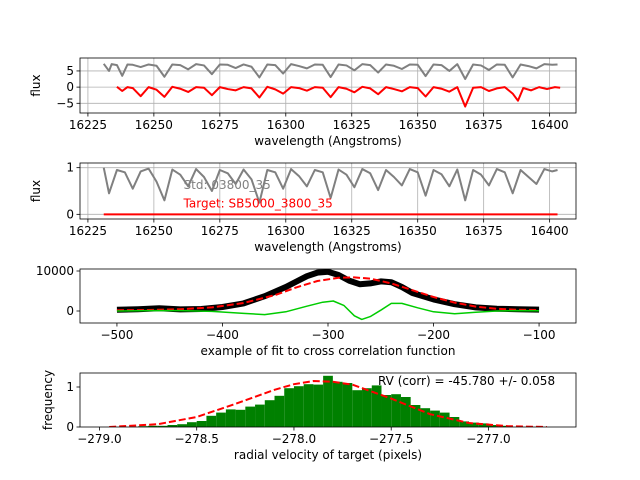  What do you see at coordinates (196, 439) in the screenshot?
I see `x-tick-label: −278.5` at bounding box center [196, 439].